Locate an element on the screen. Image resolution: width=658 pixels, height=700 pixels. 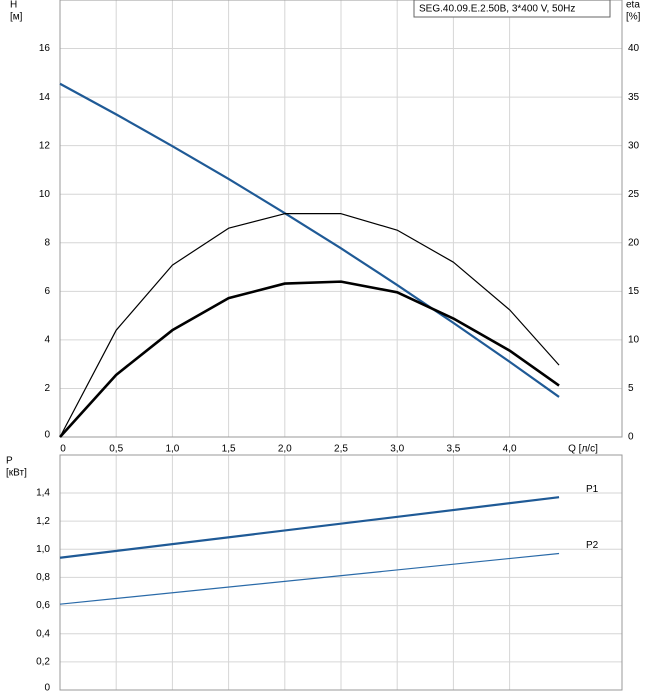
y-tick-label: 0,2 is located at coordinates (43, 661).